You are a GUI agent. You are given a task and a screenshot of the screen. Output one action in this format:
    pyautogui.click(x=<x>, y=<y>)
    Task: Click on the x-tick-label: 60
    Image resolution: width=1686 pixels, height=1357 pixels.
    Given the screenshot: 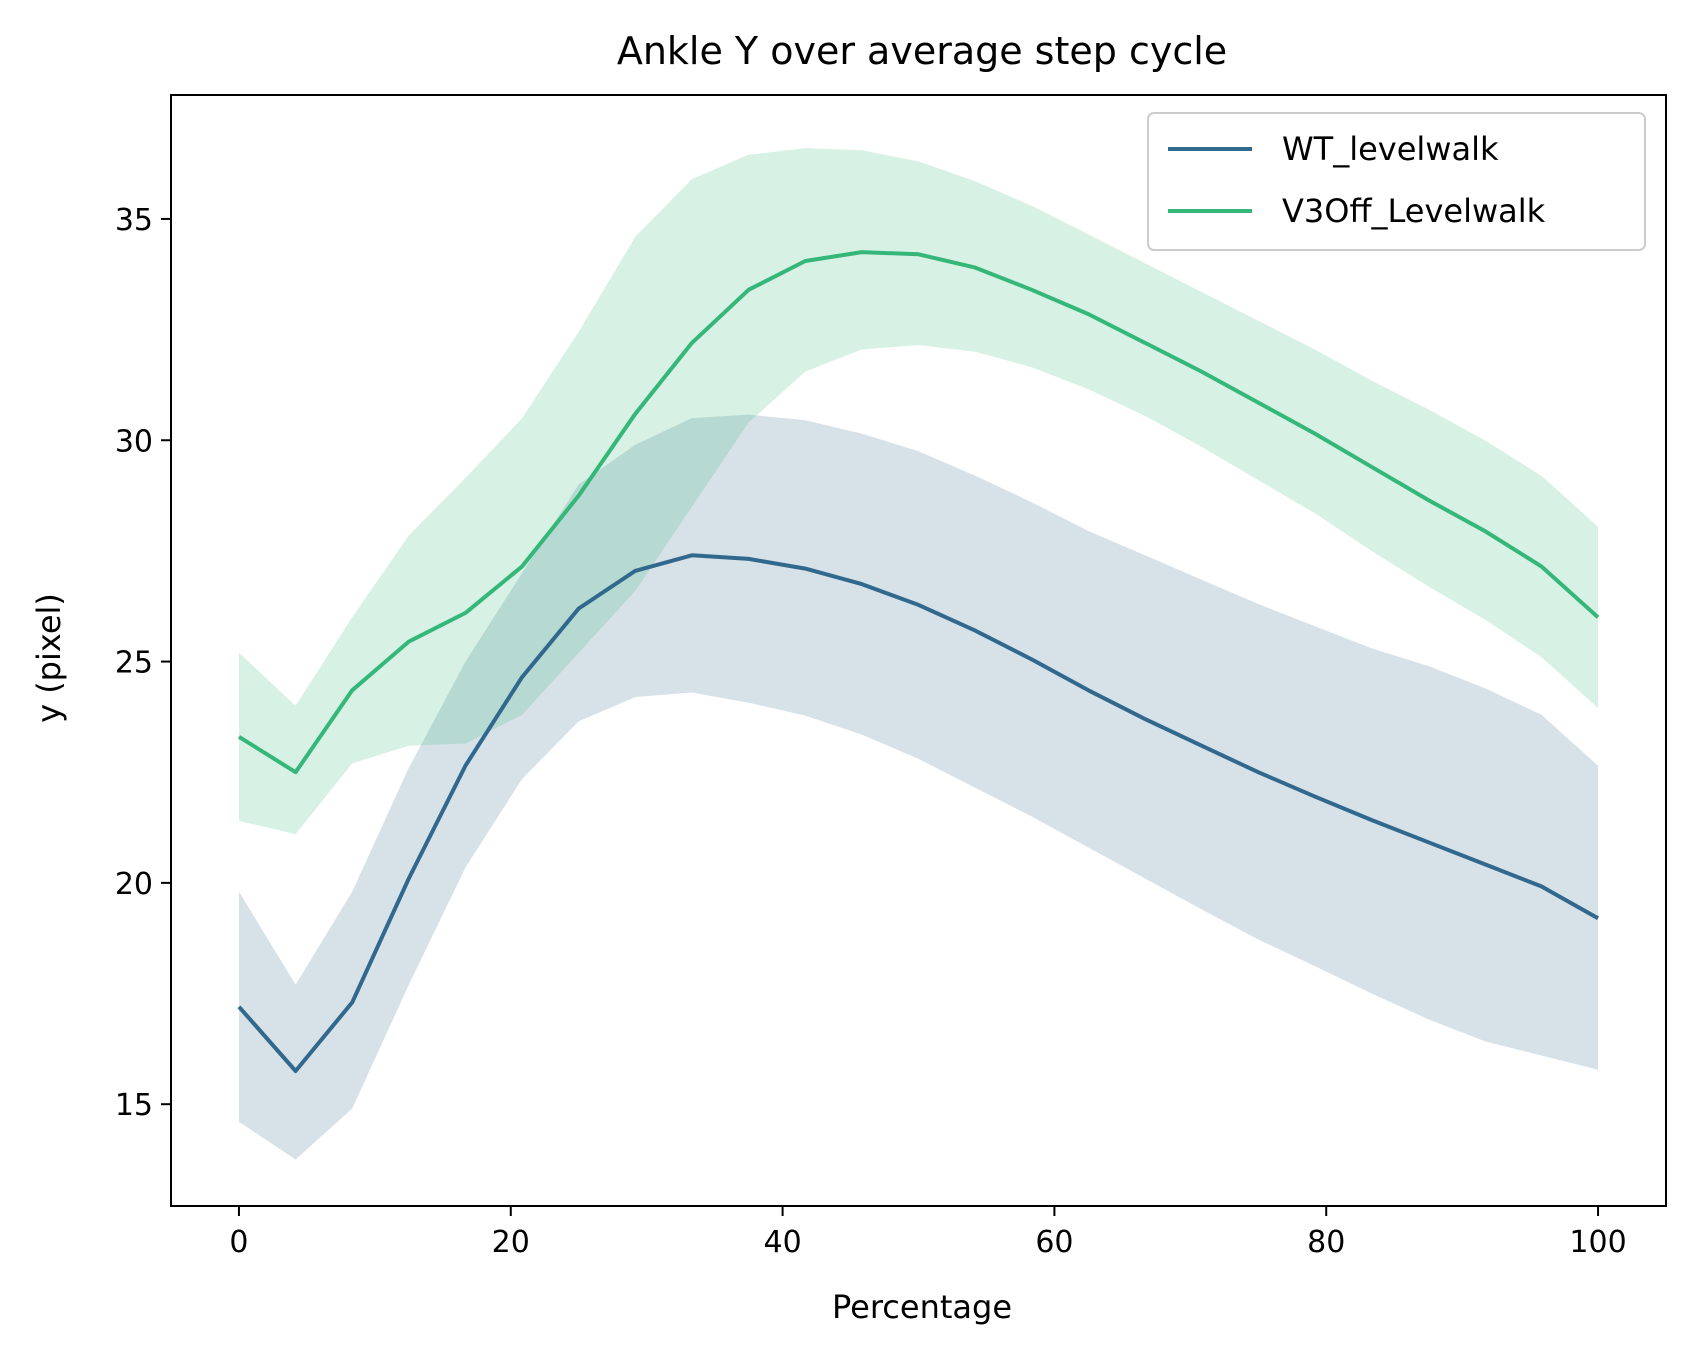 What is the action you would take?
    pyautogui.click(x=1054, y=1242)
    